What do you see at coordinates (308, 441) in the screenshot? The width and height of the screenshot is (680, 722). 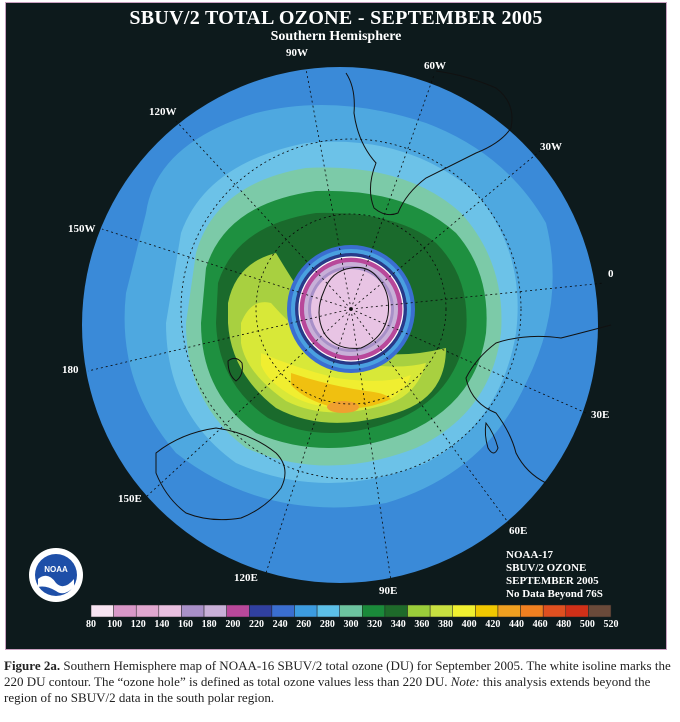 I see `meridian-120e` at bounding box center [308, 441].